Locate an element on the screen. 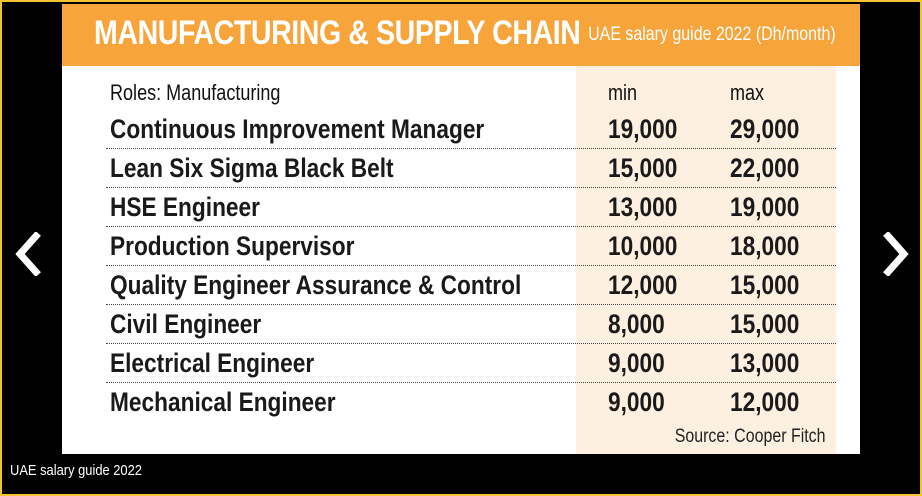  card-title: MANUFACTURING & SUPPLY CHAIN is located at coordinates (337, 33).